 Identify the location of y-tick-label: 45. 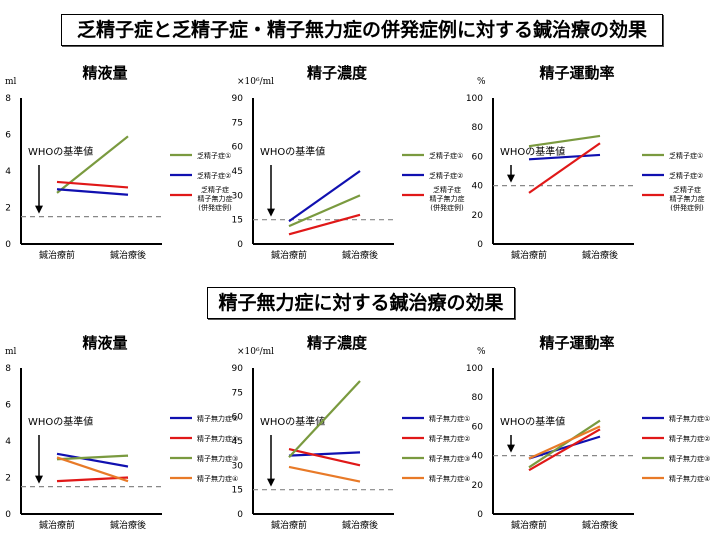
(237, 442).